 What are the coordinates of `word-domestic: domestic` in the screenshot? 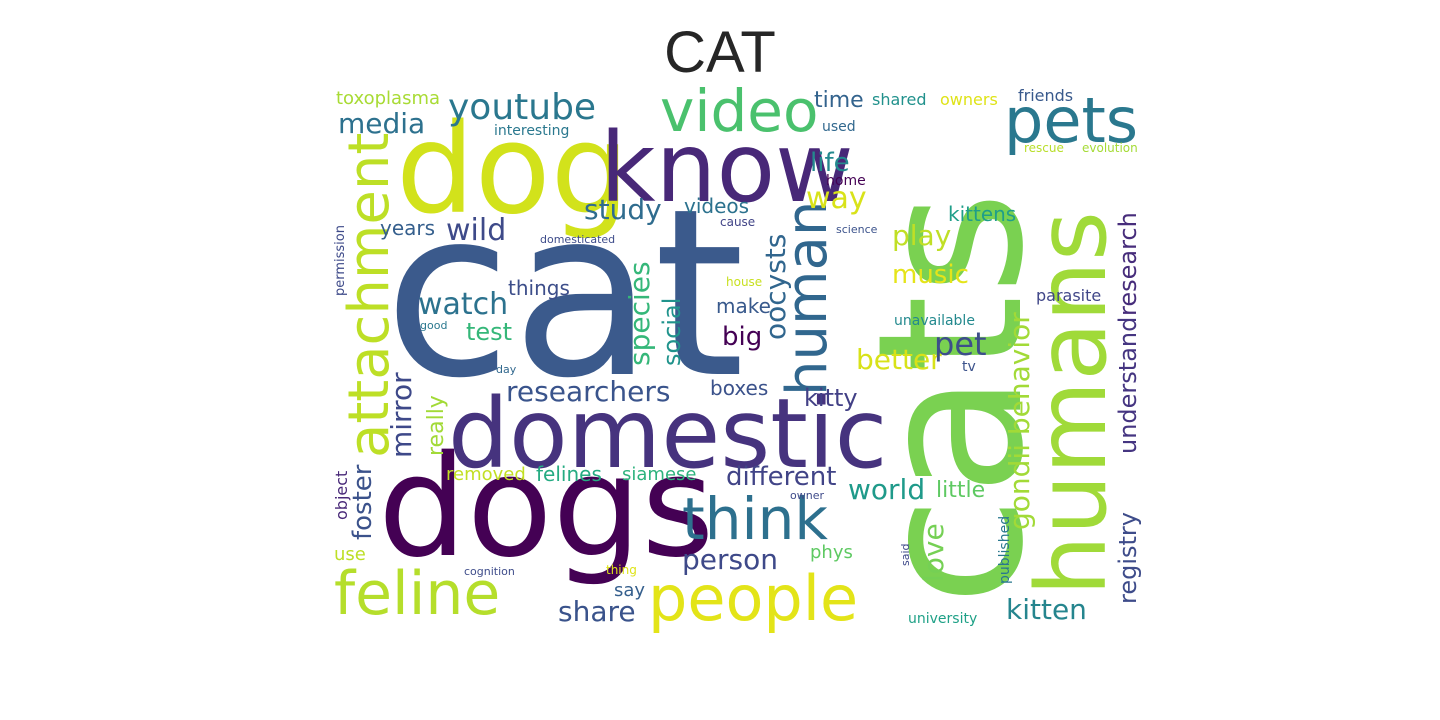 It's located at (668, 434).